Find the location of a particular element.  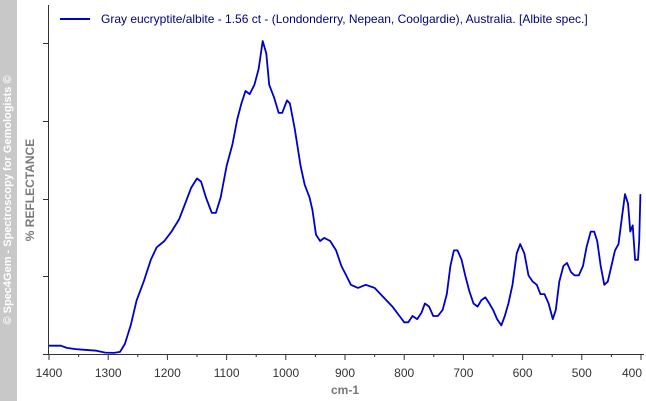

x-axis-ticks: 1400 1300 1200 1100 1000 900 800 700 600 500 400 is located at coordinates (339, 367).